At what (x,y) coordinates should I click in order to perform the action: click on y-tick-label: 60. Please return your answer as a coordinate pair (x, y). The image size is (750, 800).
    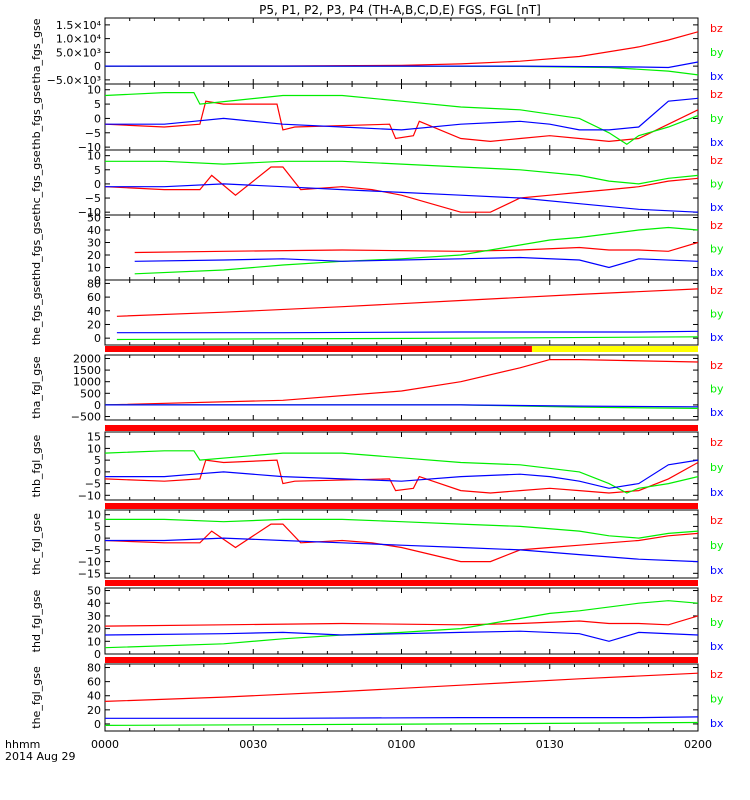
    Looking at the image, I should click on (94, 682).